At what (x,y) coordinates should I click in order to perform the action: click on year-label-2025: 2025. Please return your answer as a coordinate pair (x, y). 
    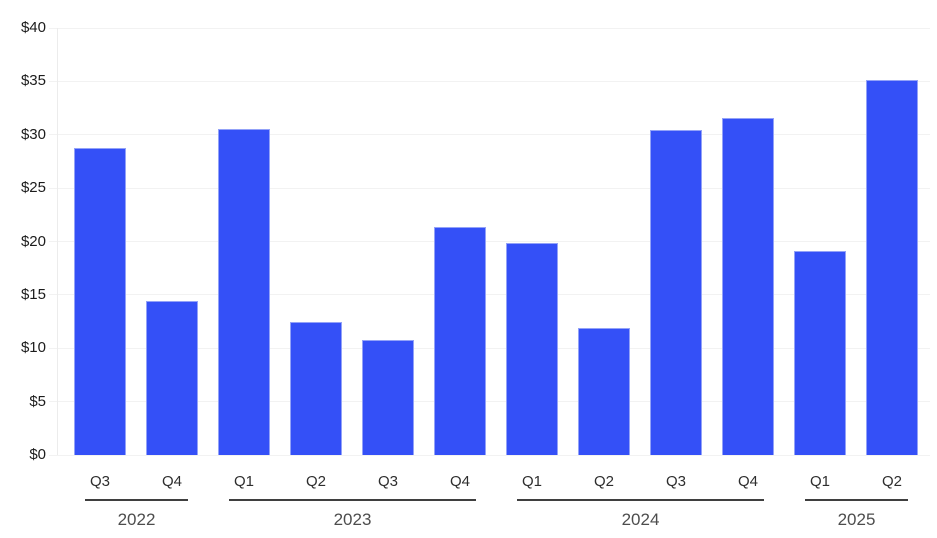
    Looking at the image, I should click on (856, 519).